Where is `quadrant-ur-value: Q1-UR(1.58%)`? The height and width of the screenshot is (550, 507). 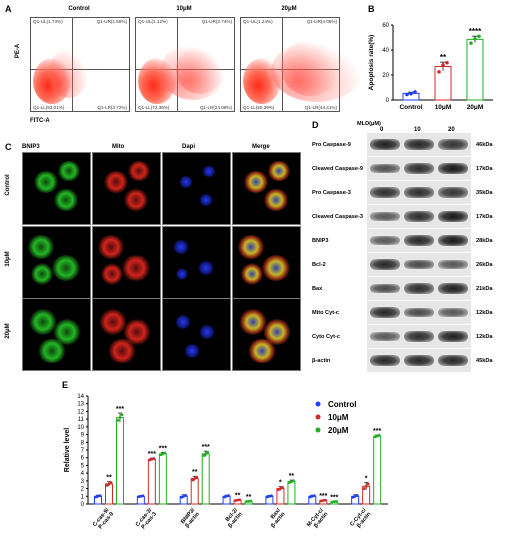
quadrant-ur-value: Q1-UR(1.58%) is located at coordinates (111, 21).